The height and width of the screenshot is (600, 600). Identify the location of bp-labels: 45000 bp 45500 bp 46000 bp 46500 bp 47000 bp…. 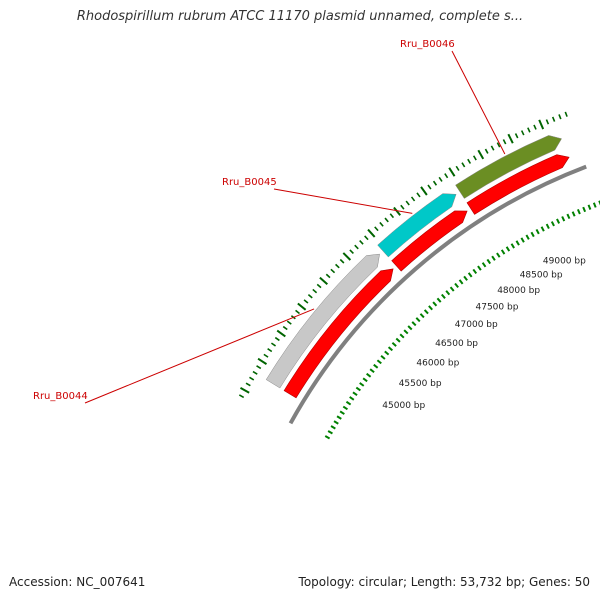
(484, 334).